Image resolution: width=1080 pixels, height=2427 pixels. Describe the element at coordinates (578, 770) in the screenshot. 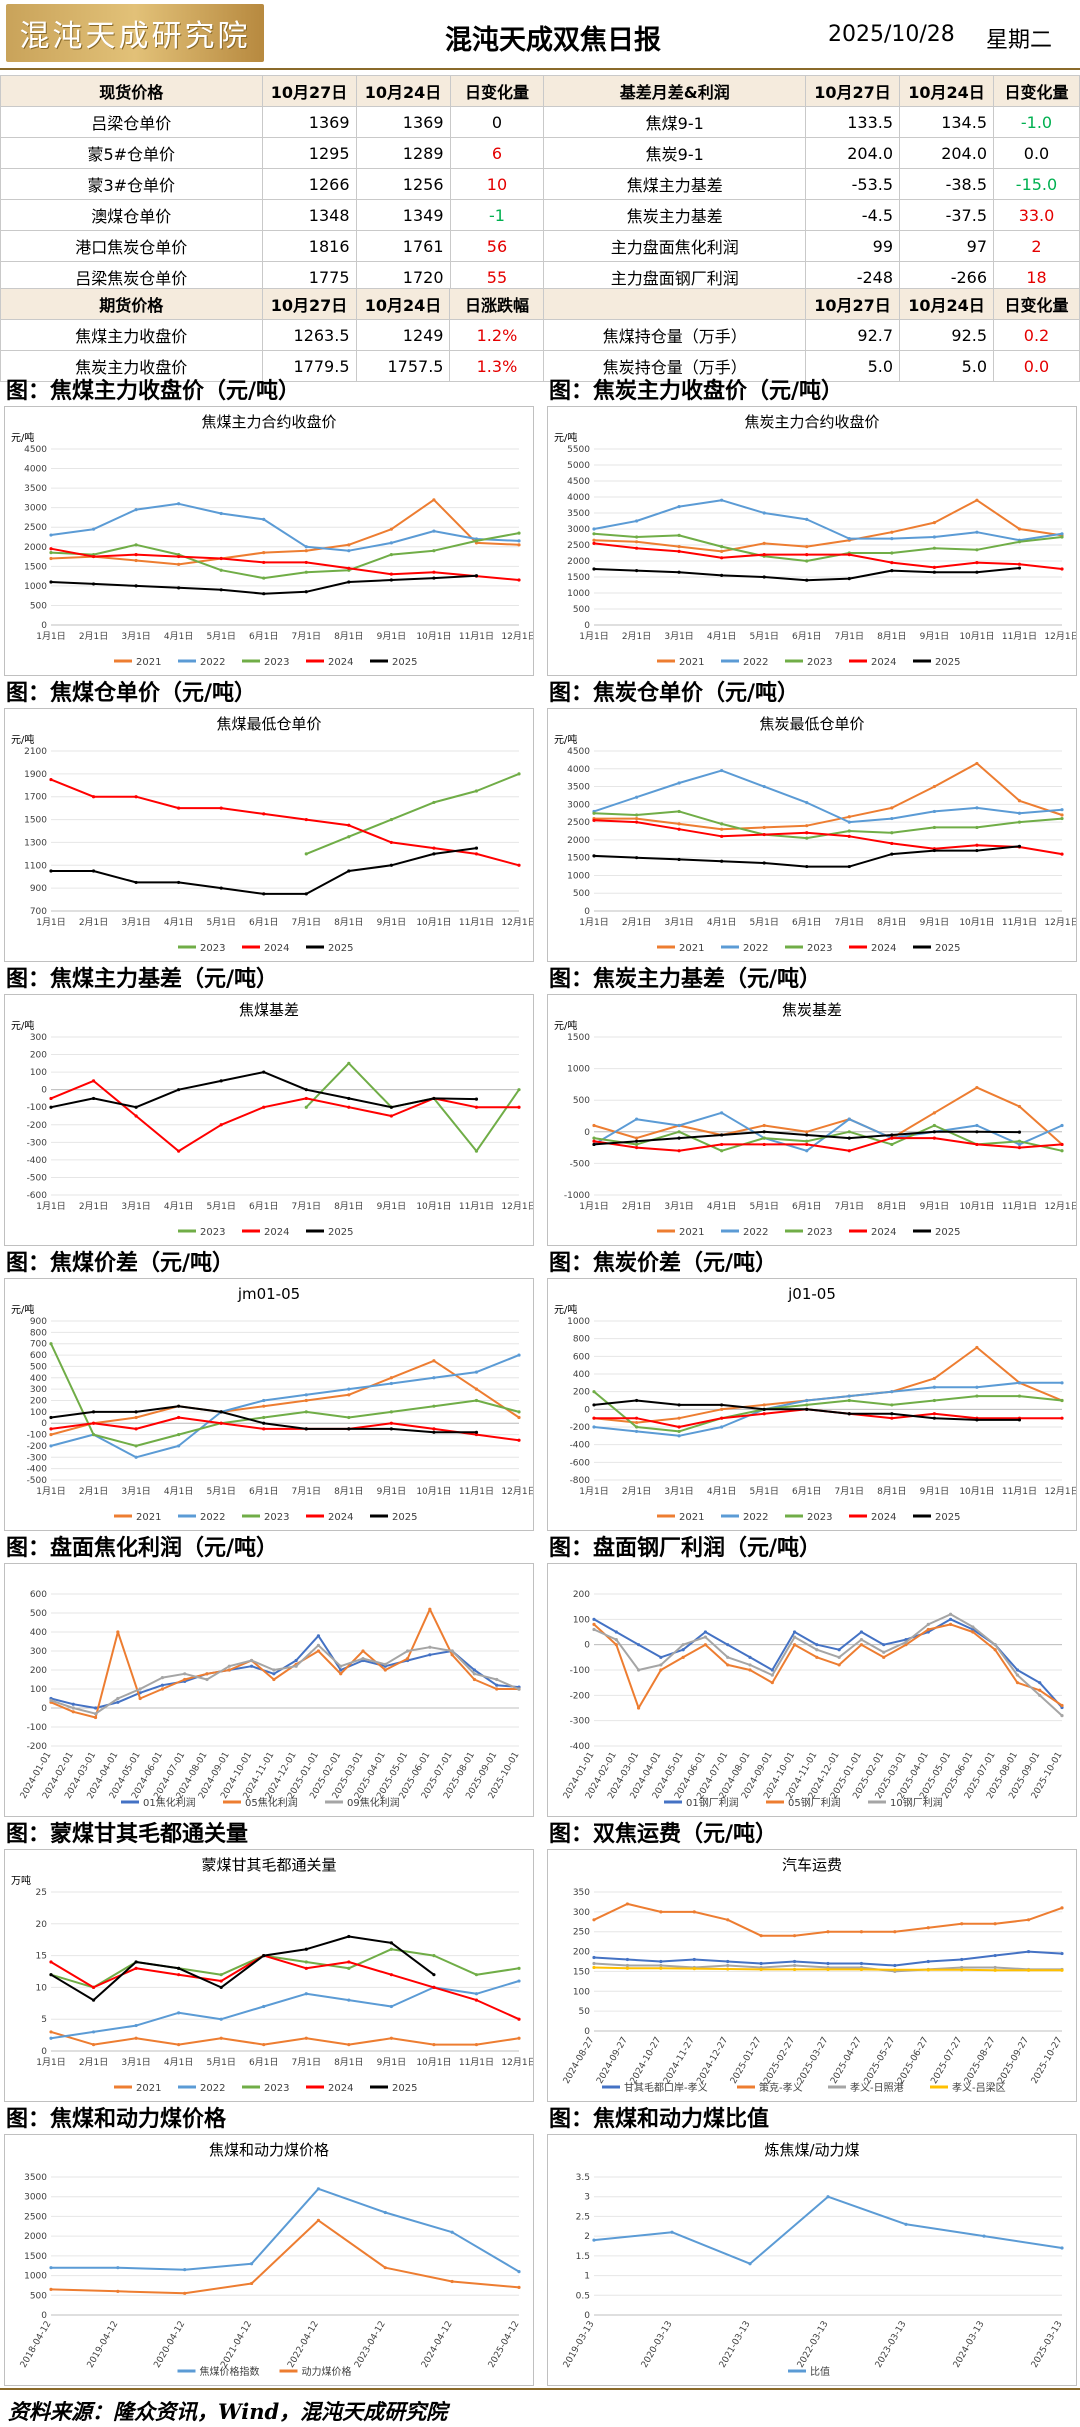

I see `y-tick-label: 4000` at that location.